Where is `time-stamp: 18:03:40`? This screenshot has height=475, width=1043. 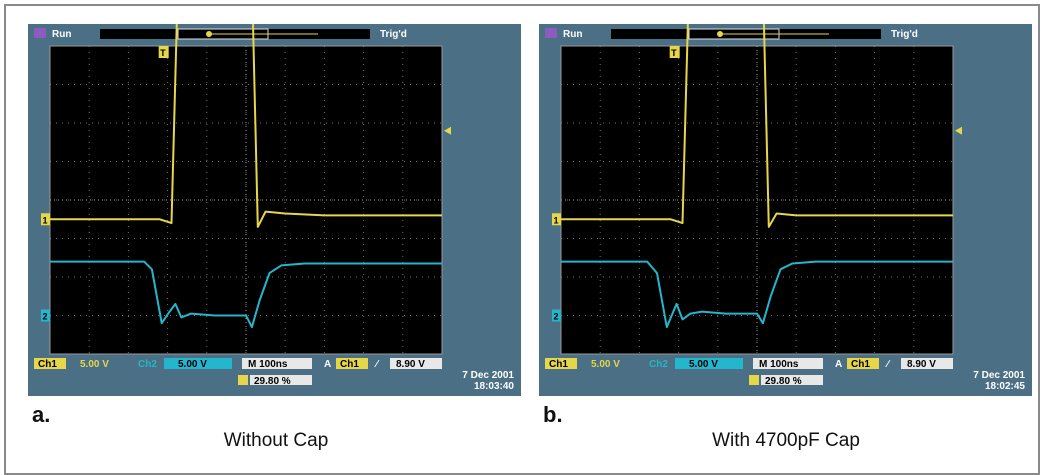
time-stamp: 18:03:40 is located at coordinates (494, 386).